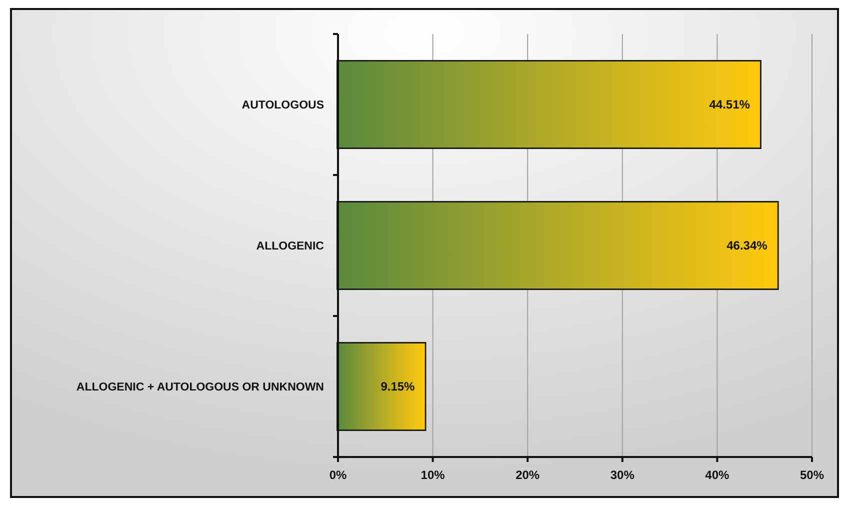 The image size is (843, 507). Describe the element at coordinates (812, 475) in the screenshot. I see `x-tick-label: 50%` at that location.